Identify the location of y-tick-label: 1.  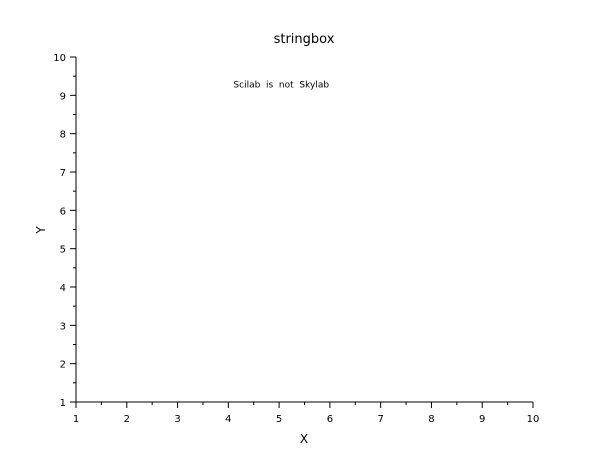
(63, 403).